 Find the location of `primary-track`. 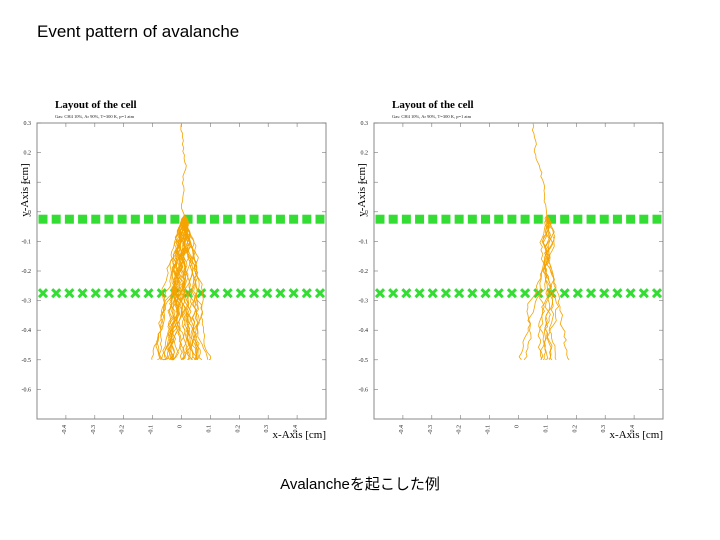

primary-track is located at coordinates (183, 169).